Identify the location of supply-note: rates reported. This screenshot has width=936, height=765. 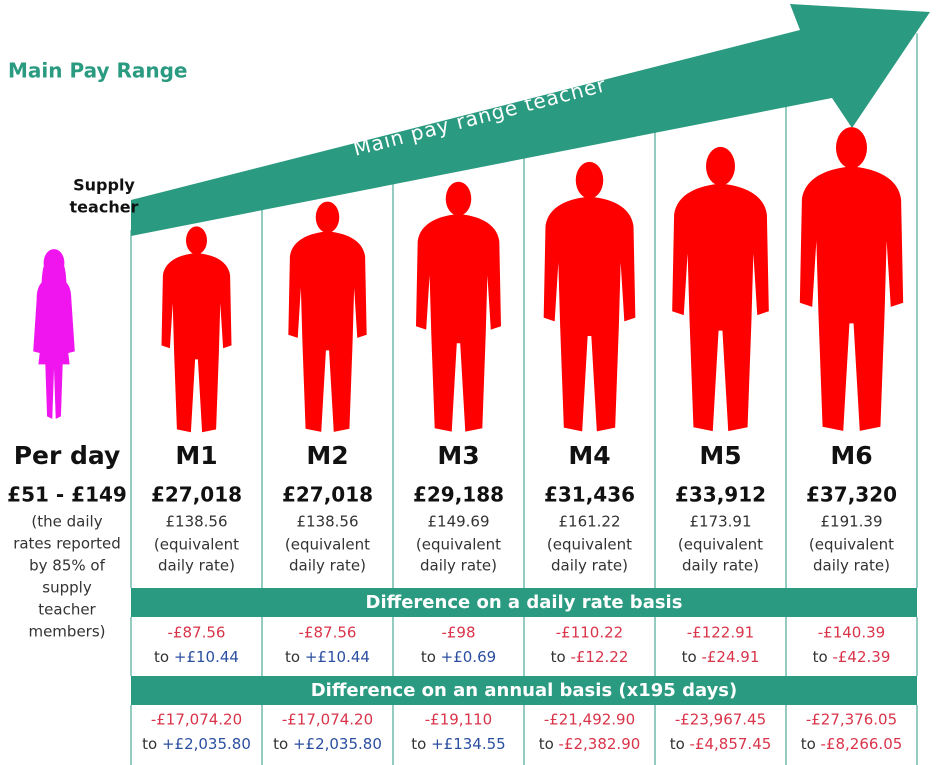
(67, 544).